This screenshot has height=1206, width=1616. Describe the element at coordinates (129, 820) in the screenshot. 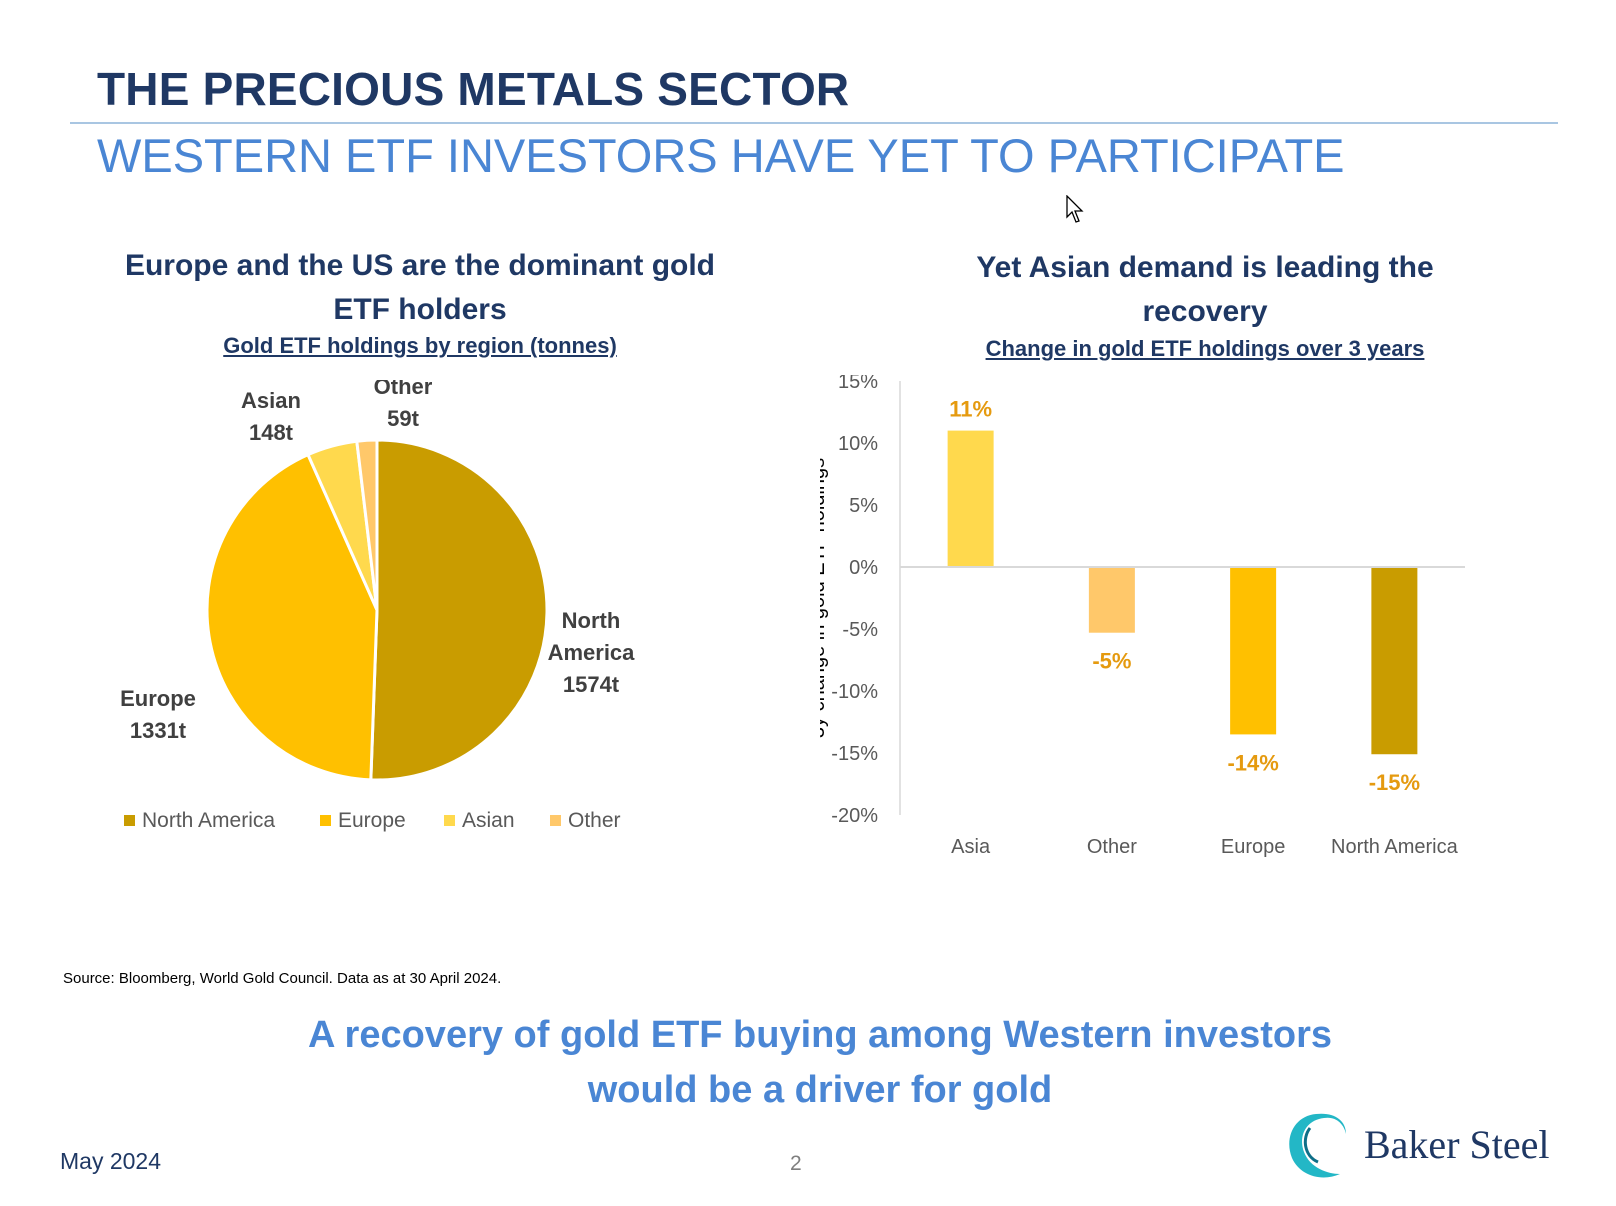

I see `legend-swatch-north-america` at that location.